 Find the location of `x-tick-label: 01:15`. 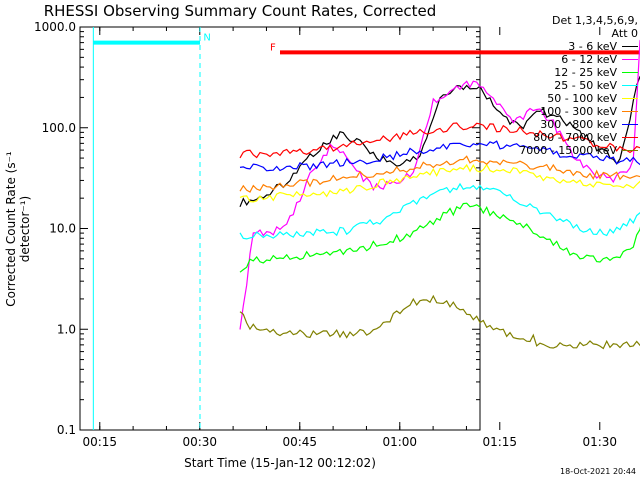

x-tick-label: 01:15 is located at coordinates (499, 442).